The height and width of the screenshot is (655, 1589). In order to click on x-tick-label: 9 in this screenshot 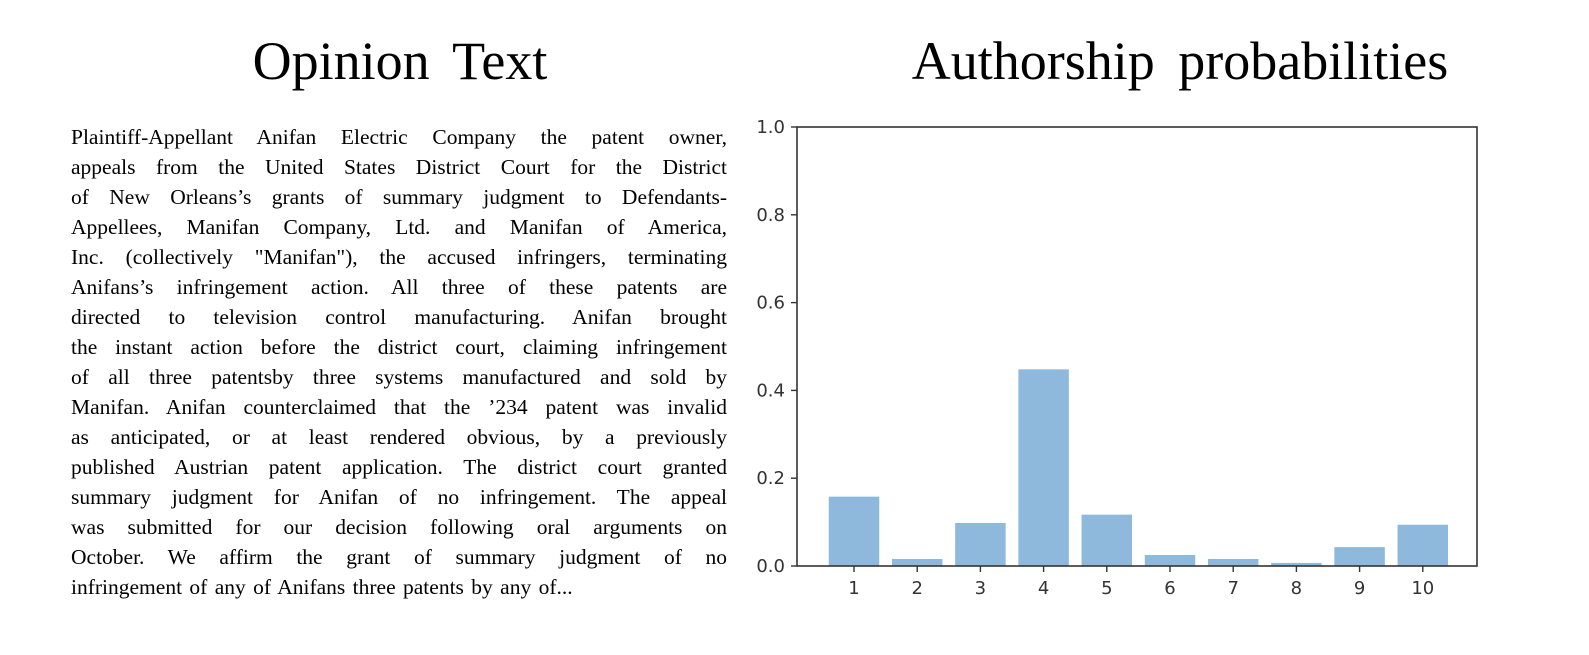, I will do `click(1359, 588)`.